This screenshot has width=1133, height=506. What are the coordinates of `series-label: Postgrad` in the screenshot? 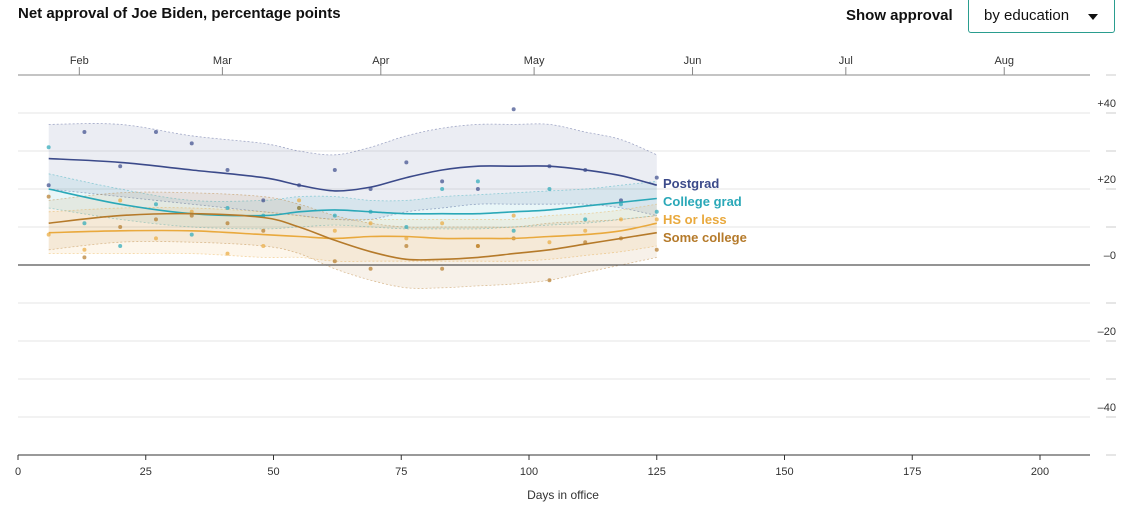 It's located at (691, 183).